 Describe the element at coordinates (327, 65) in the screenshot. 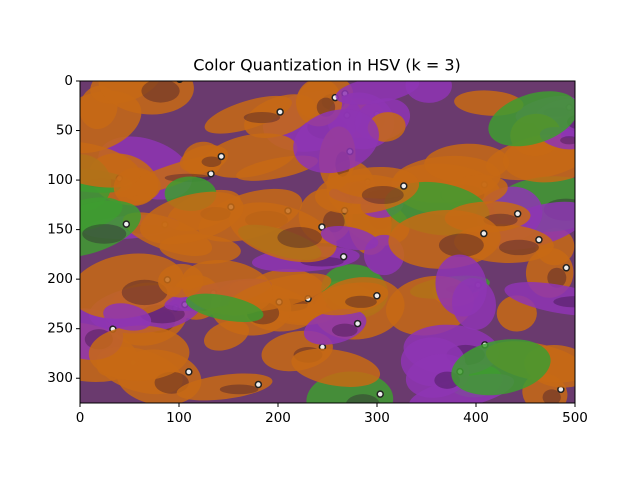

I see `chart-title: Color Quantization in HSV (k = 3)` at that location.